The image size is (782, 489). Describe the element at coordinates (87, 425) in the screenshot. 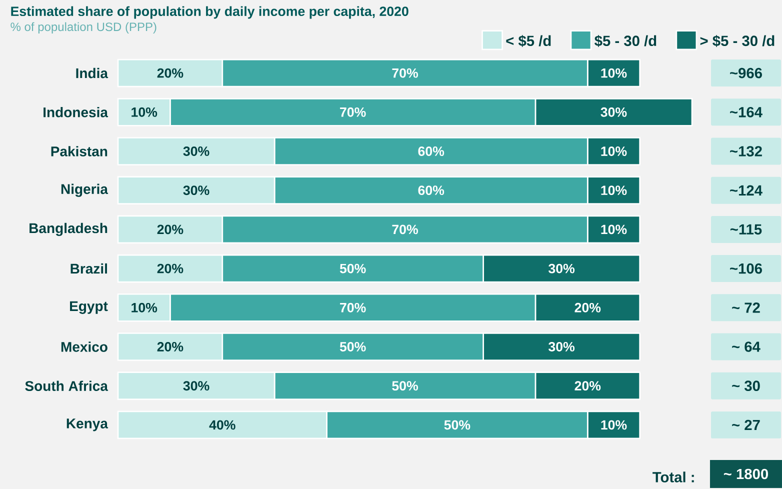

I see `y-tick-label: Kenya` at that location.